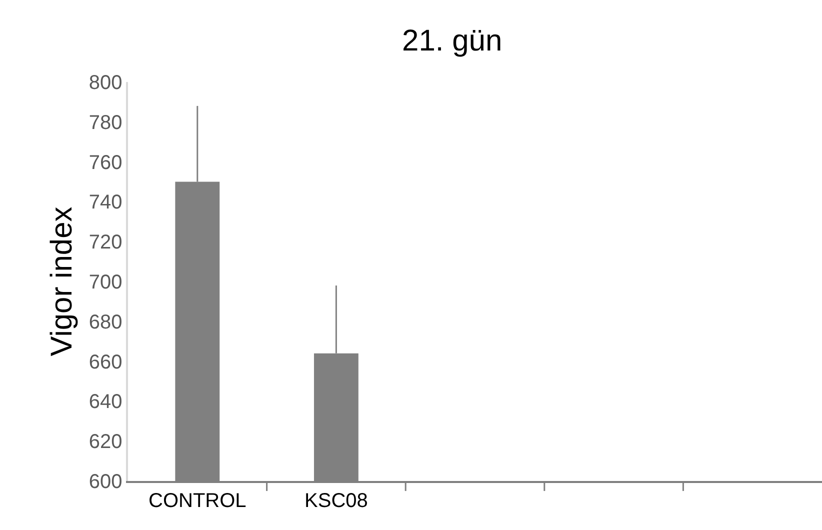 This screenshot has width=822, height=530. Describe the element at coordinates (105, 362) in the screenshot. I see `y-tick-label: 660` at that location.